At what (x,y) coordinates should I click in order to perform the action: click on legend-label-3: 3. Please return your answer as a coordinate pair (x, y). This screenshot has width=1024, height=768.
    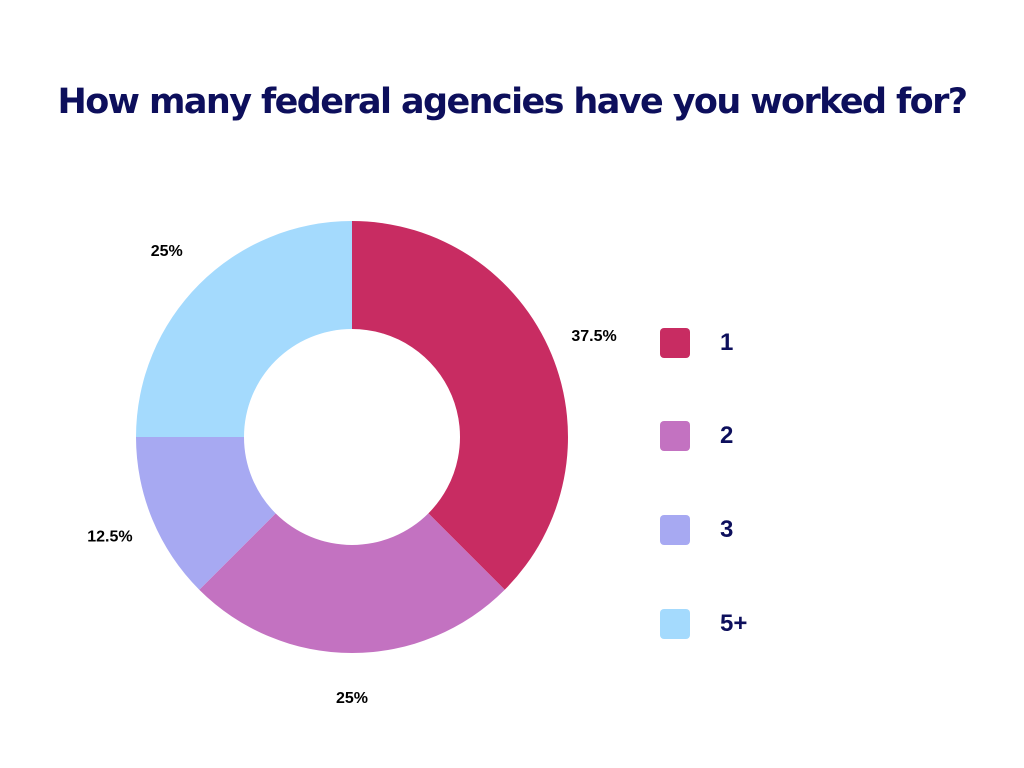
    Looking at the image, I should click on (727, 529).